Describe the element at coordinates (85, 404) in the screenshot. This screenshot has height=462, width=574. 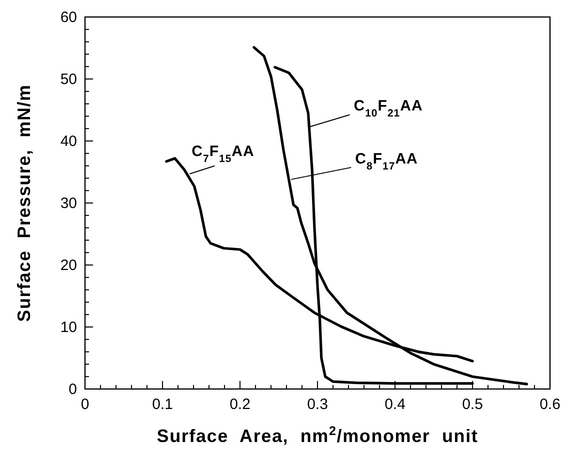
I see `x-tick-label: 0` at that location.